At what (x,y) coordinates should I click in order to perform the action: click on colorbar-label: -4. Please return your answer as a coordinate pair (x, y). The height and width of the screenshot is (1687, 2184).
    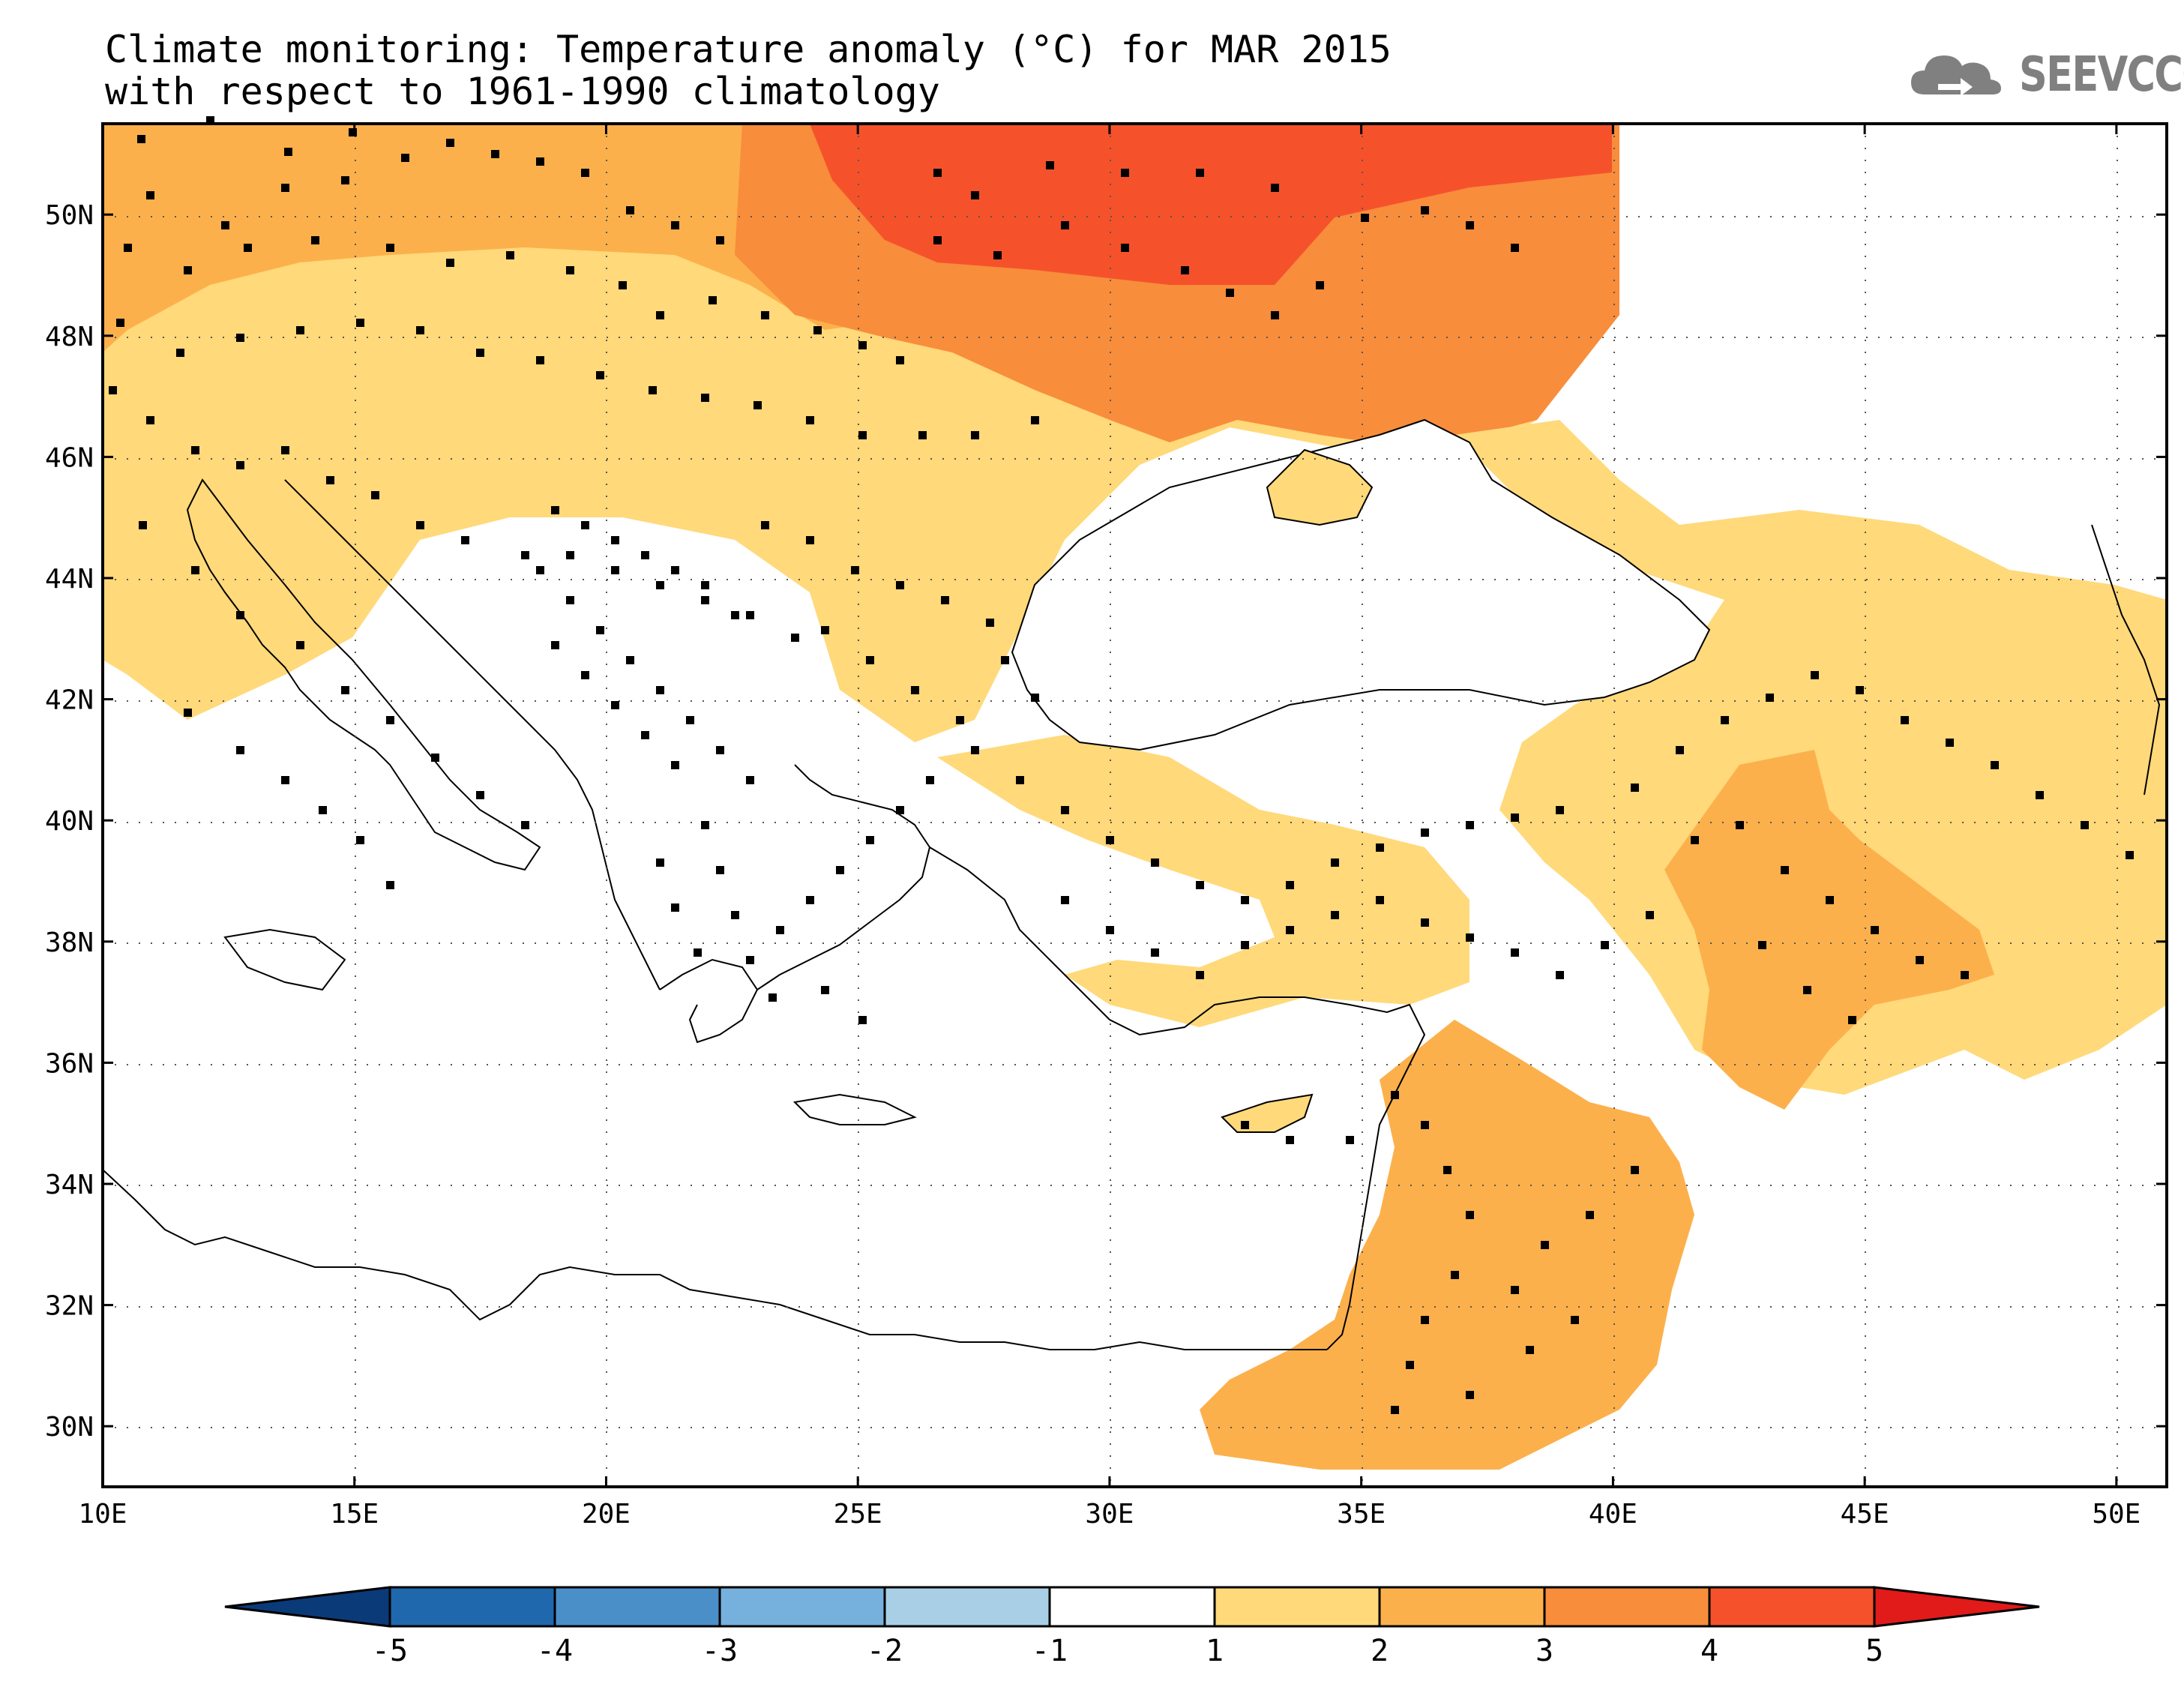
    Looking at the image, I should click on (555, 1651).